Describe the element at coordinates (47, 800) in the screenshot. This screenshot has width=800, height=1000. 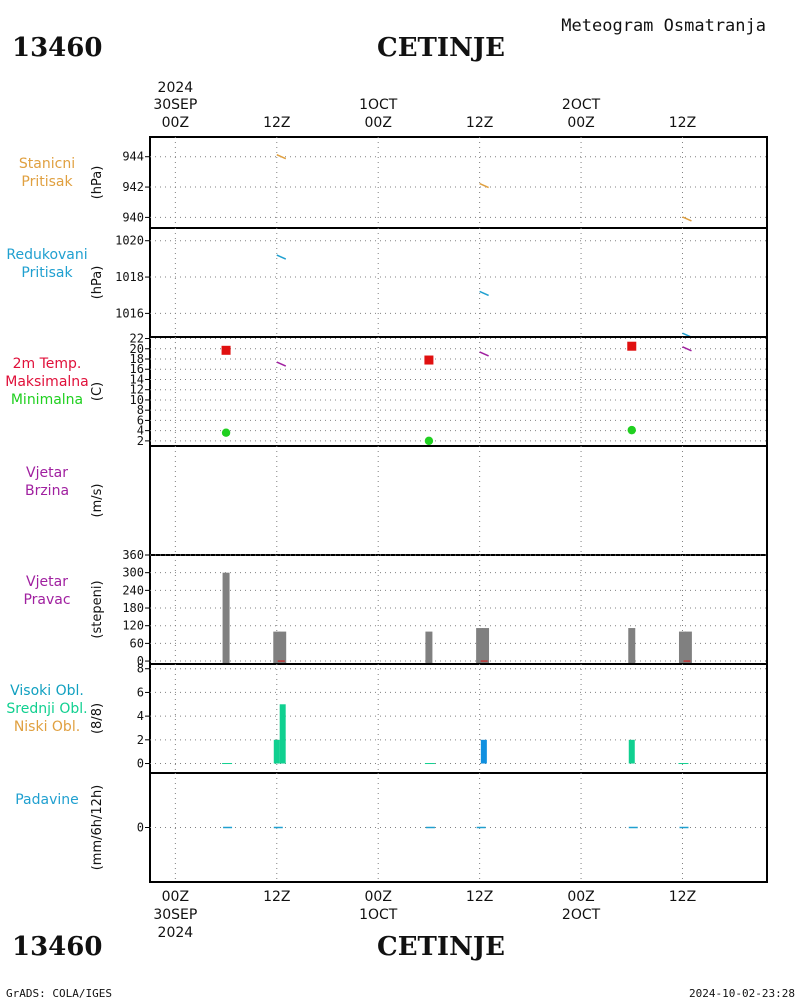
I see `panel-label: Padavine` at that location.